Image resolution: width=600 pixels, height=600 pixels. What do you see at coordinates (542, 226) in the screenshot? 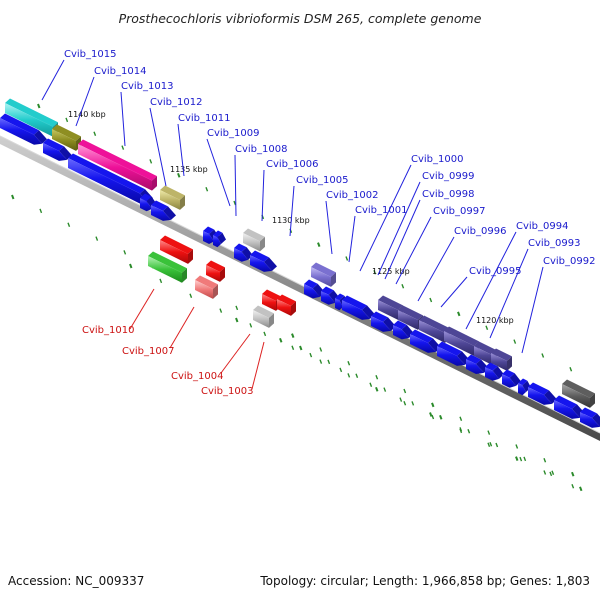
I see `gene-label: Cvib_0994` at bounding box center [542, 226].